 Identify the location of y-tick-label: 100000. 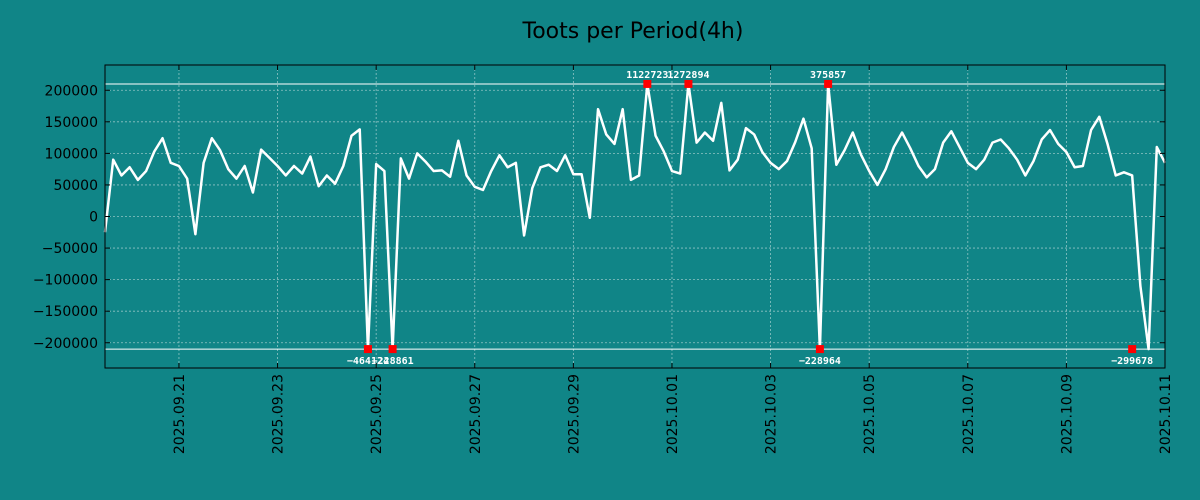
(71, 154).